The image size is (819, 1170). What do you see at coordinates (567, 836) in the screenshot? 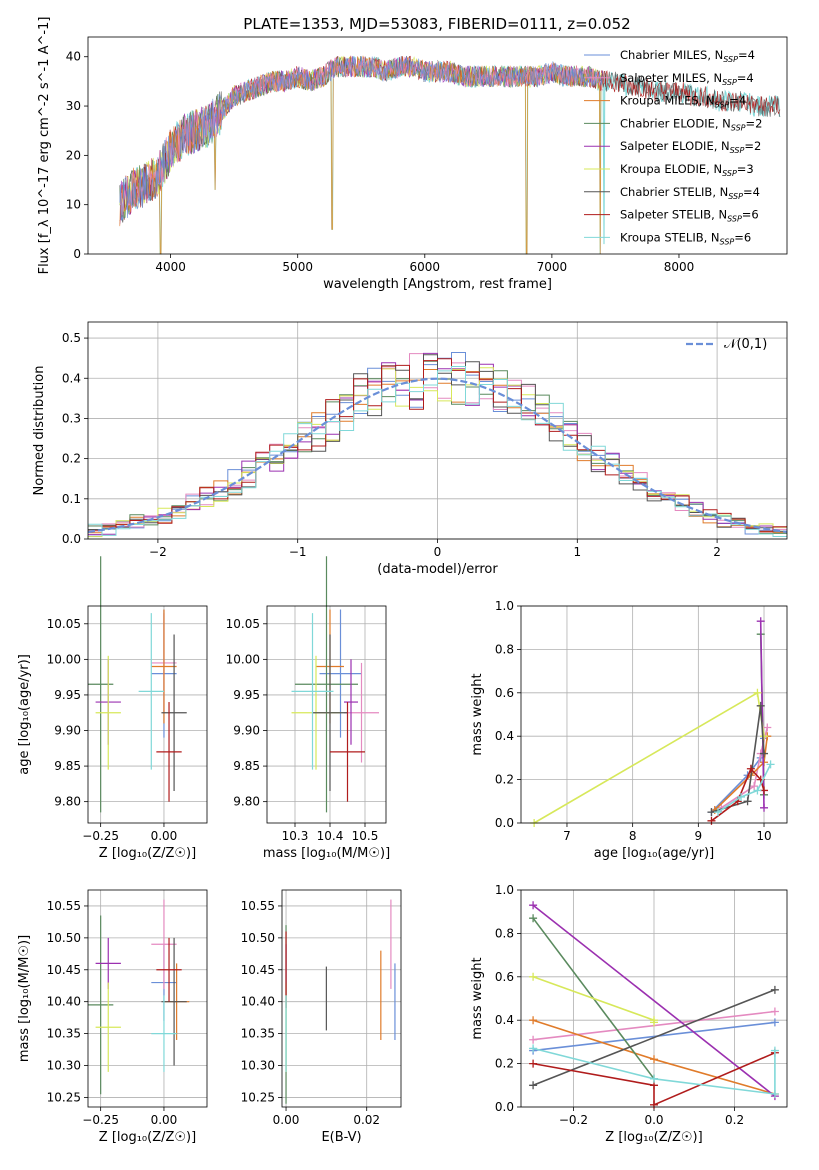
I see `x-tick-label: 7` at bounding box center [567, 836].